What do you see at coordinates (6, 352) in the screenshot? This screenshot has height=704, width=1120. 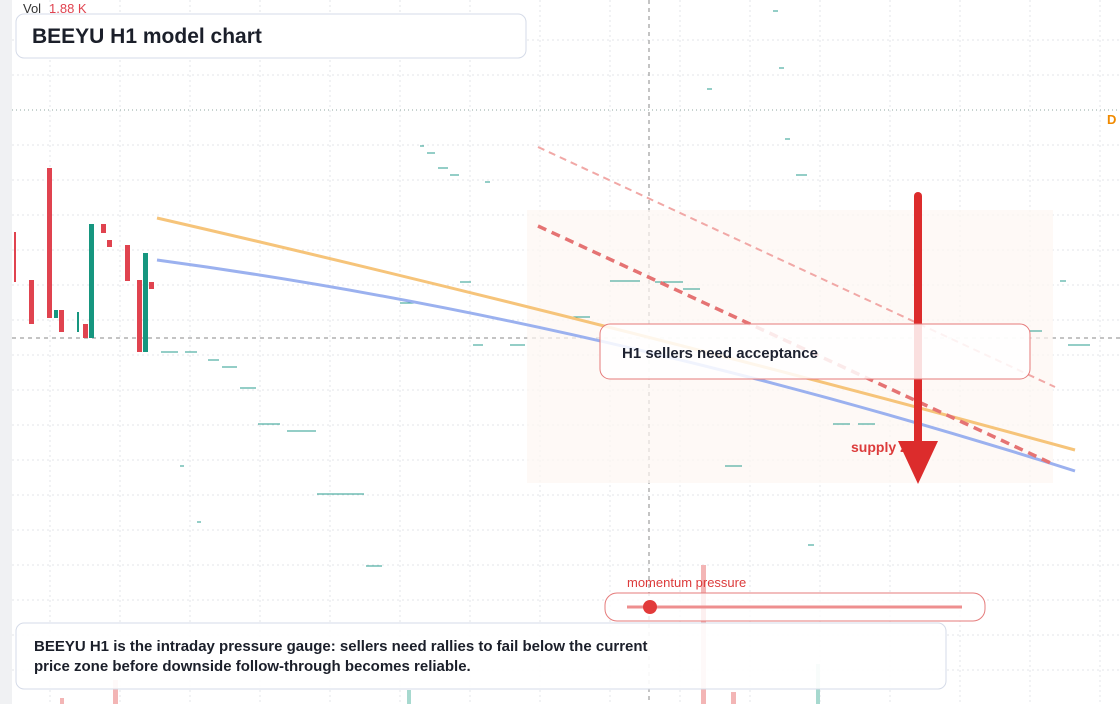 I see `left-strip` at bounding box center [6, 352].